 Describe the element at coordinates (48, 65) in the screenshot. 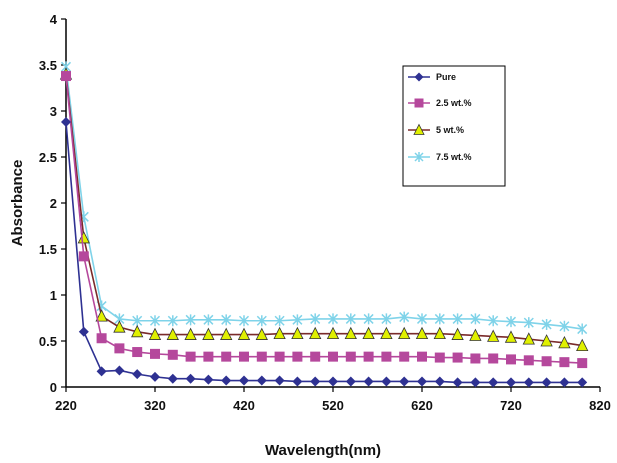

I see `y-tick-label: 3.5` at that location.